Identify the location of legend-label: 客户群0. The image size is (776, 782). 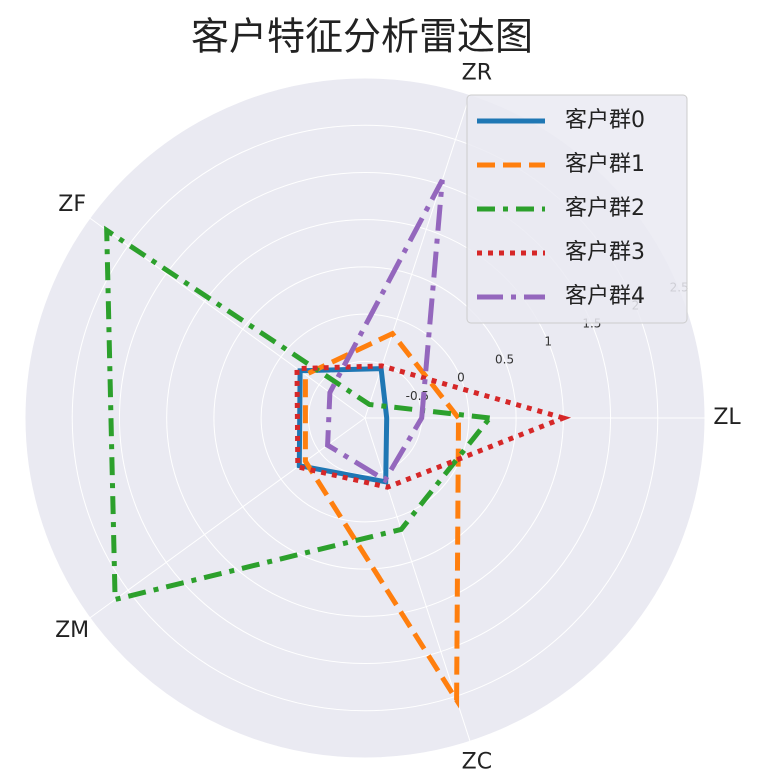
(605, 120).